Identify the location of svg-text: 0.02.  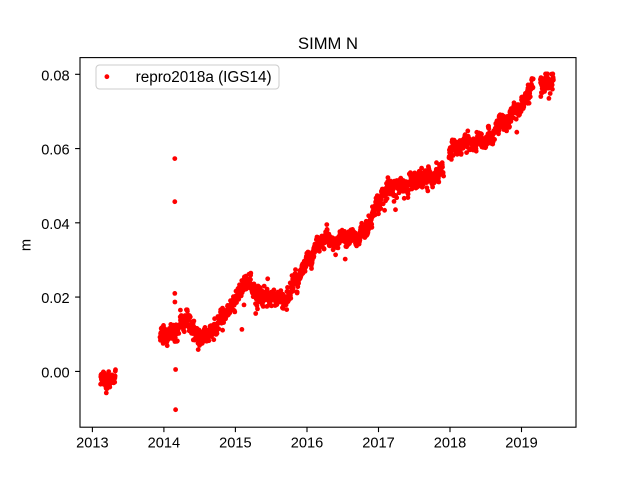
(55, 299).